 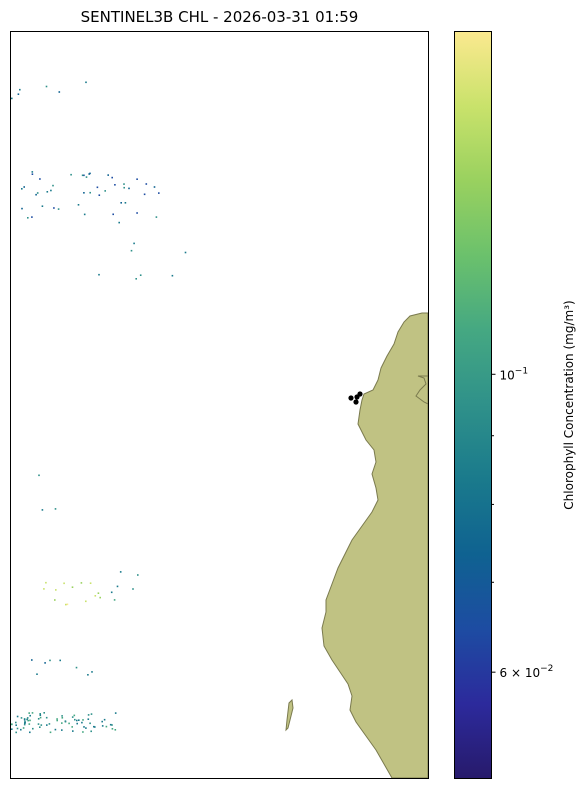 What do you see at coordinates (356, 402) in the screenshot?
I see `station-2-marker` at bounding box center [356, 402].